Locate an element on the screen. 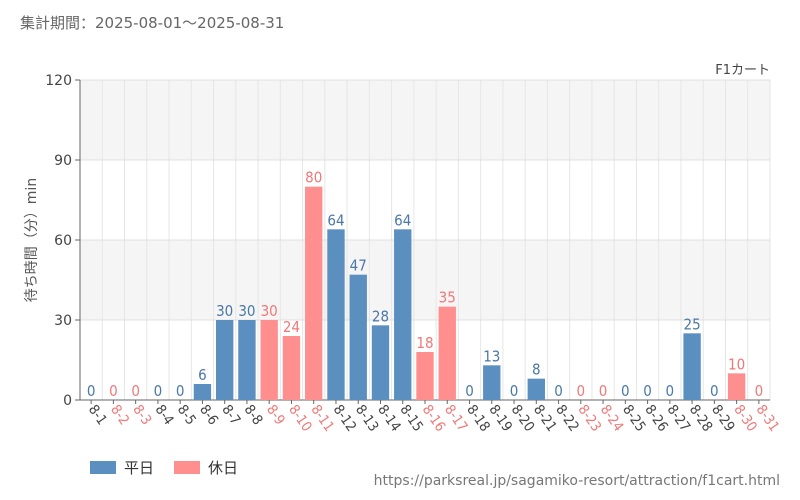 The height and width of the screenshot is (500, 800). value-label: 10 is located at coordinates (736, 364).